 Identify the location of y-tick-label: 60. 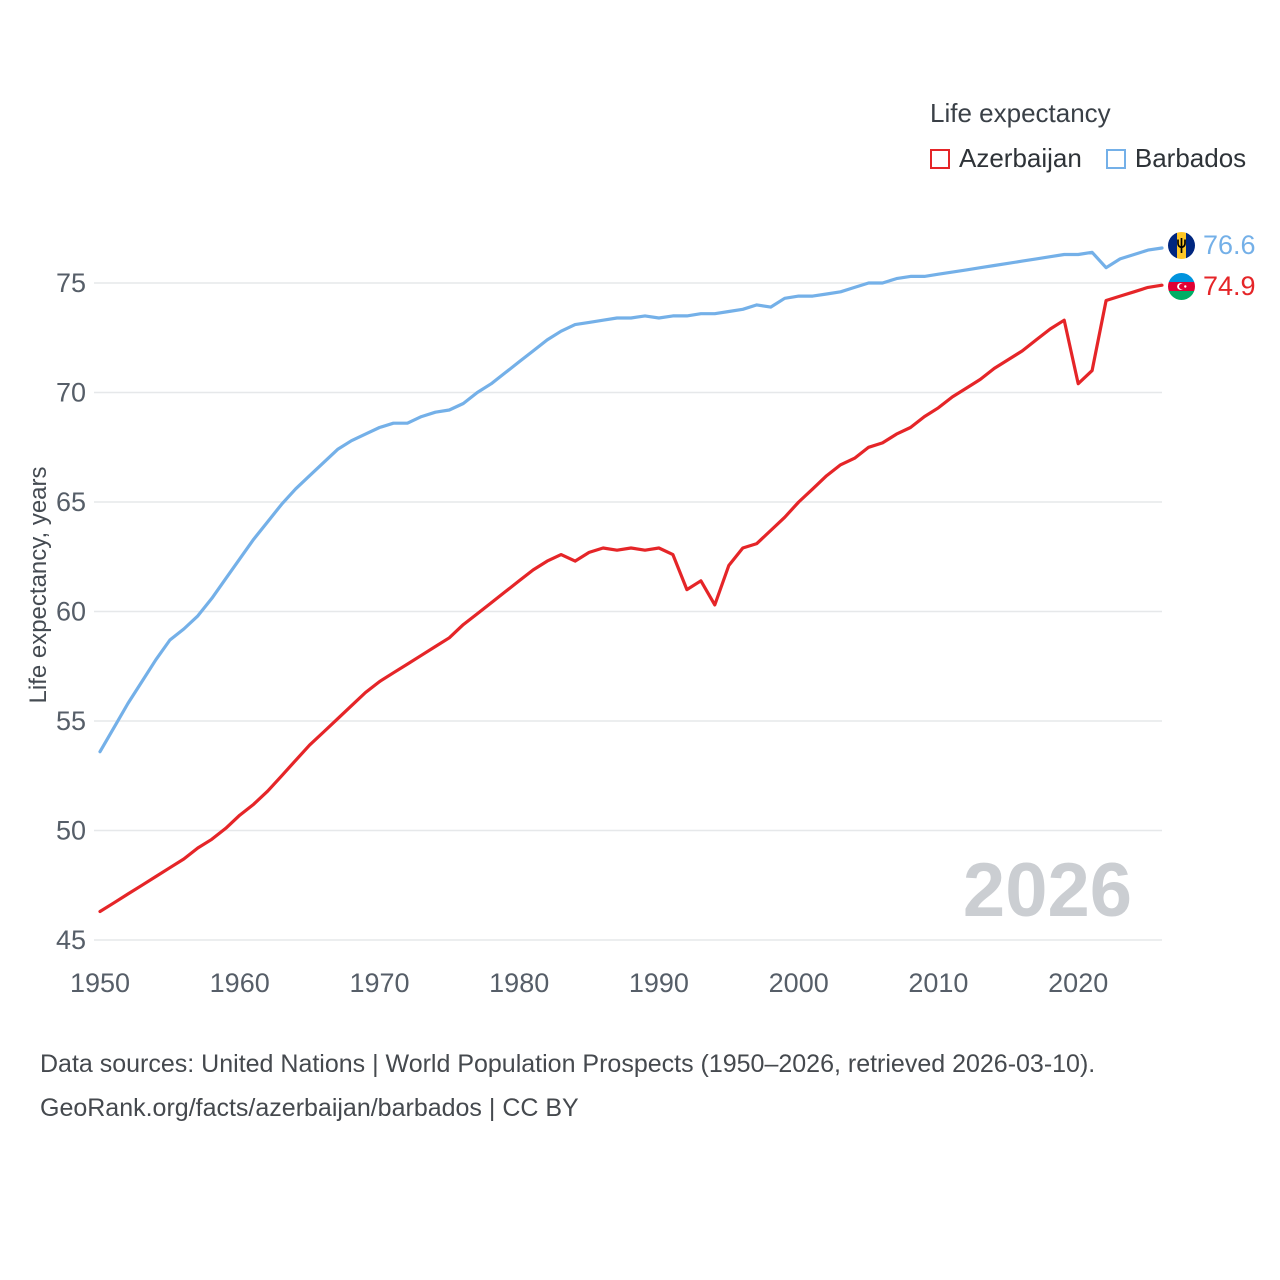
(71, 612).